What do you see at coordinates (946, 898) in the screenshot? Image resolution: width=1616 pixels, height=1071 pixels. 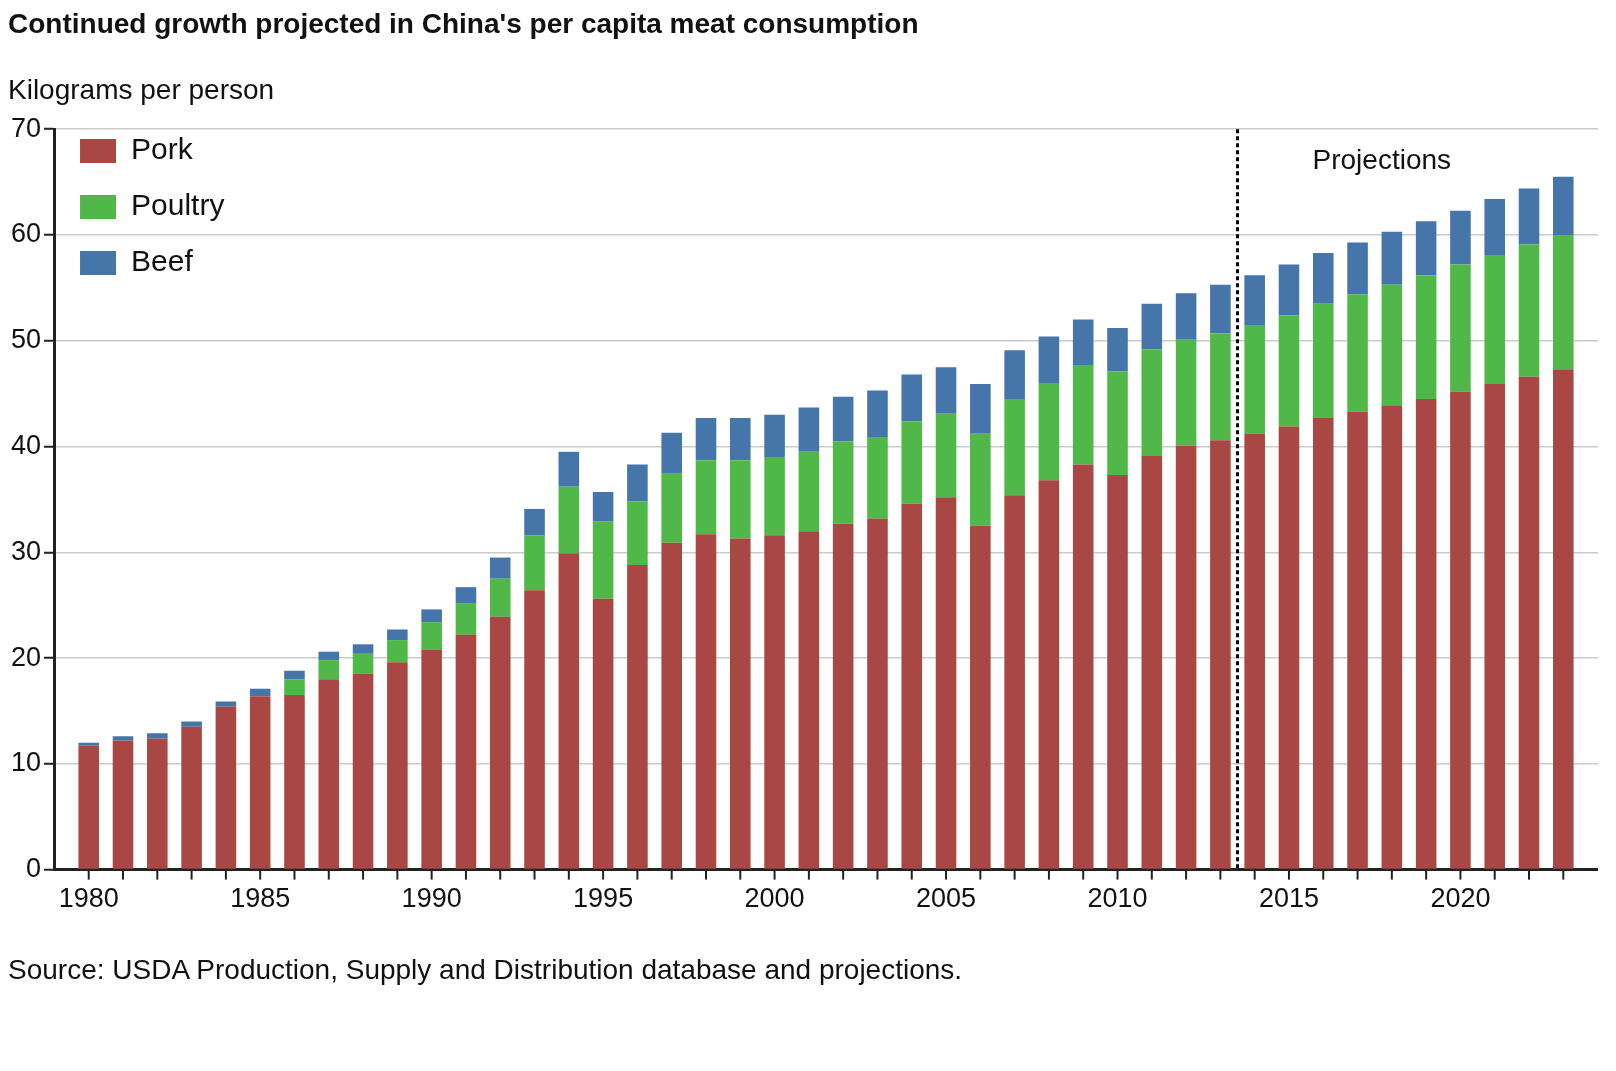 I see `x-tick-label: 2005` at bounding box center [946, 898].